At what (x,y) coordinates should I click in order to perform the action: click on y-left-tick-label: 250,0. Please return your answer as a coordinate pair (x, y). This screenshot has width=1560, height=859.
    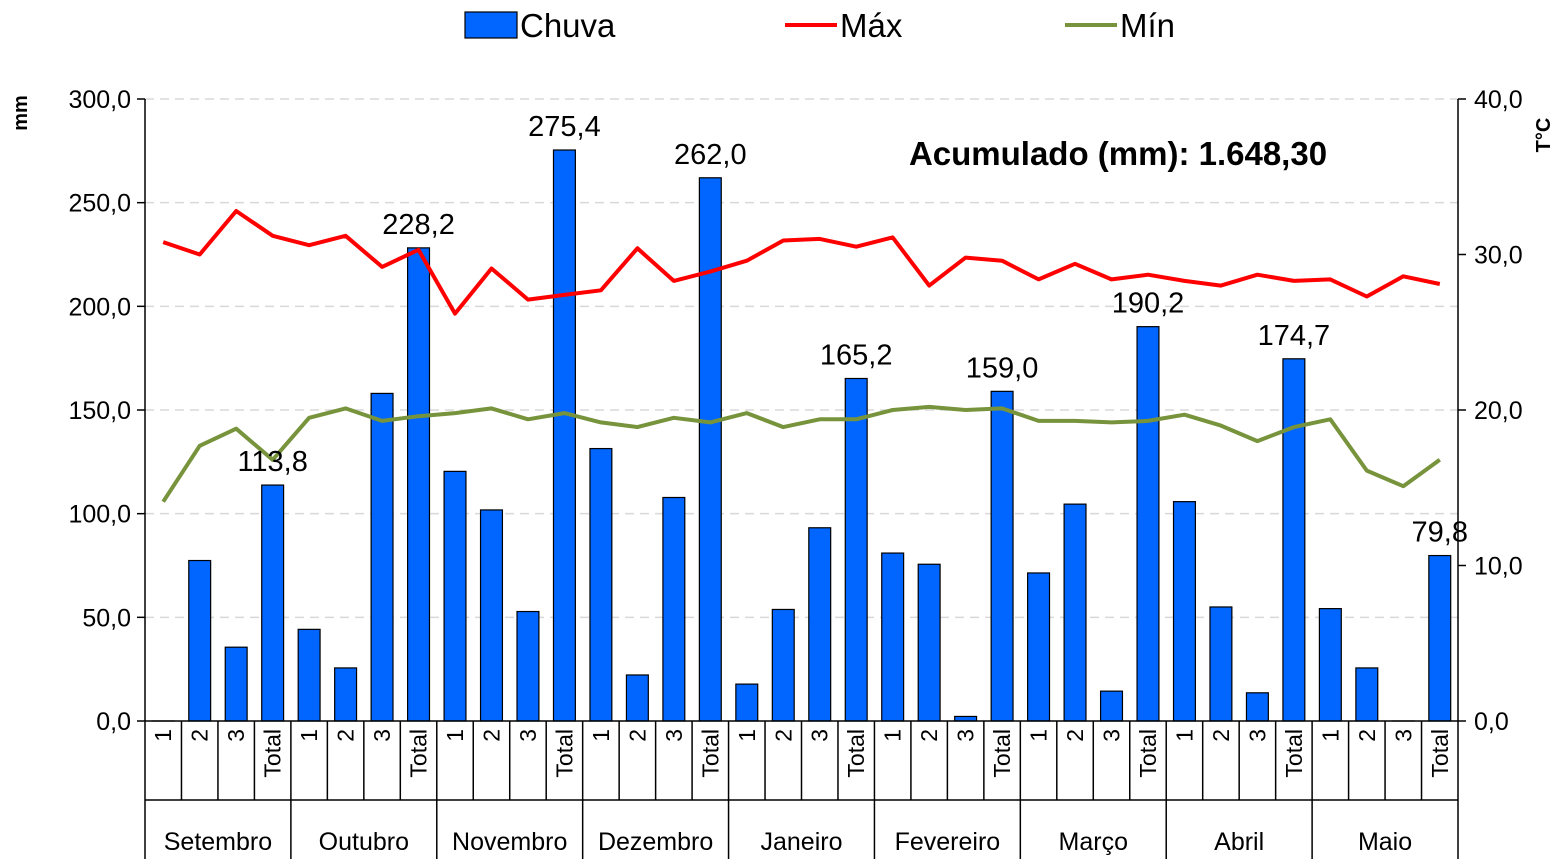
    Looking at the image, I should click on (99, 204).